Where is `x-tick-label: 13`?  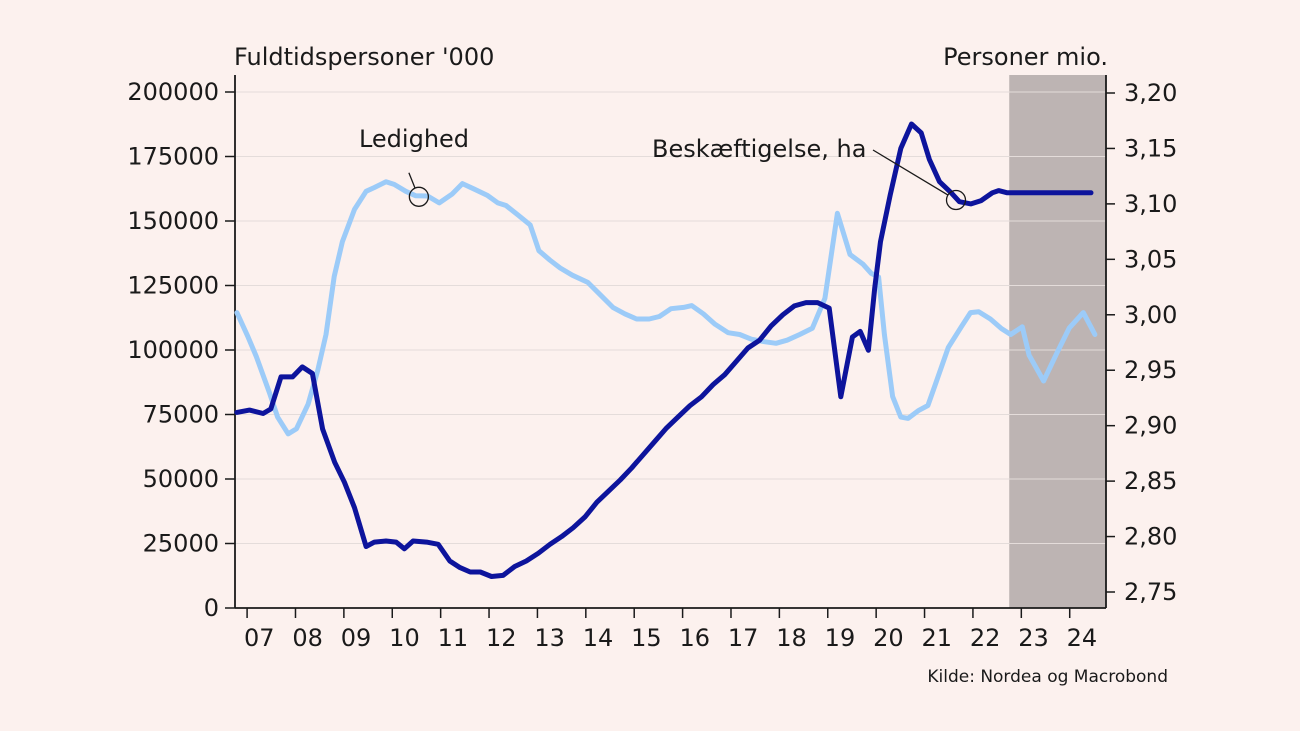 x-tick-label: 13 is located at coordinates (549, 638).